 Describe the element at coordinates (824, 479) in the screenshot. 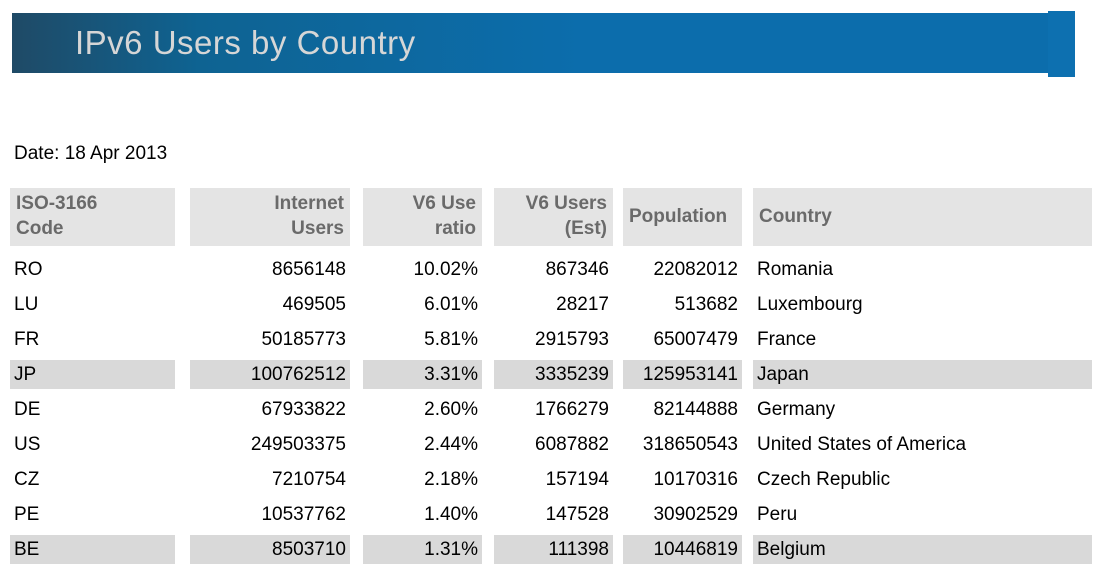

I see `cell-country: Czech Republic` at that location.